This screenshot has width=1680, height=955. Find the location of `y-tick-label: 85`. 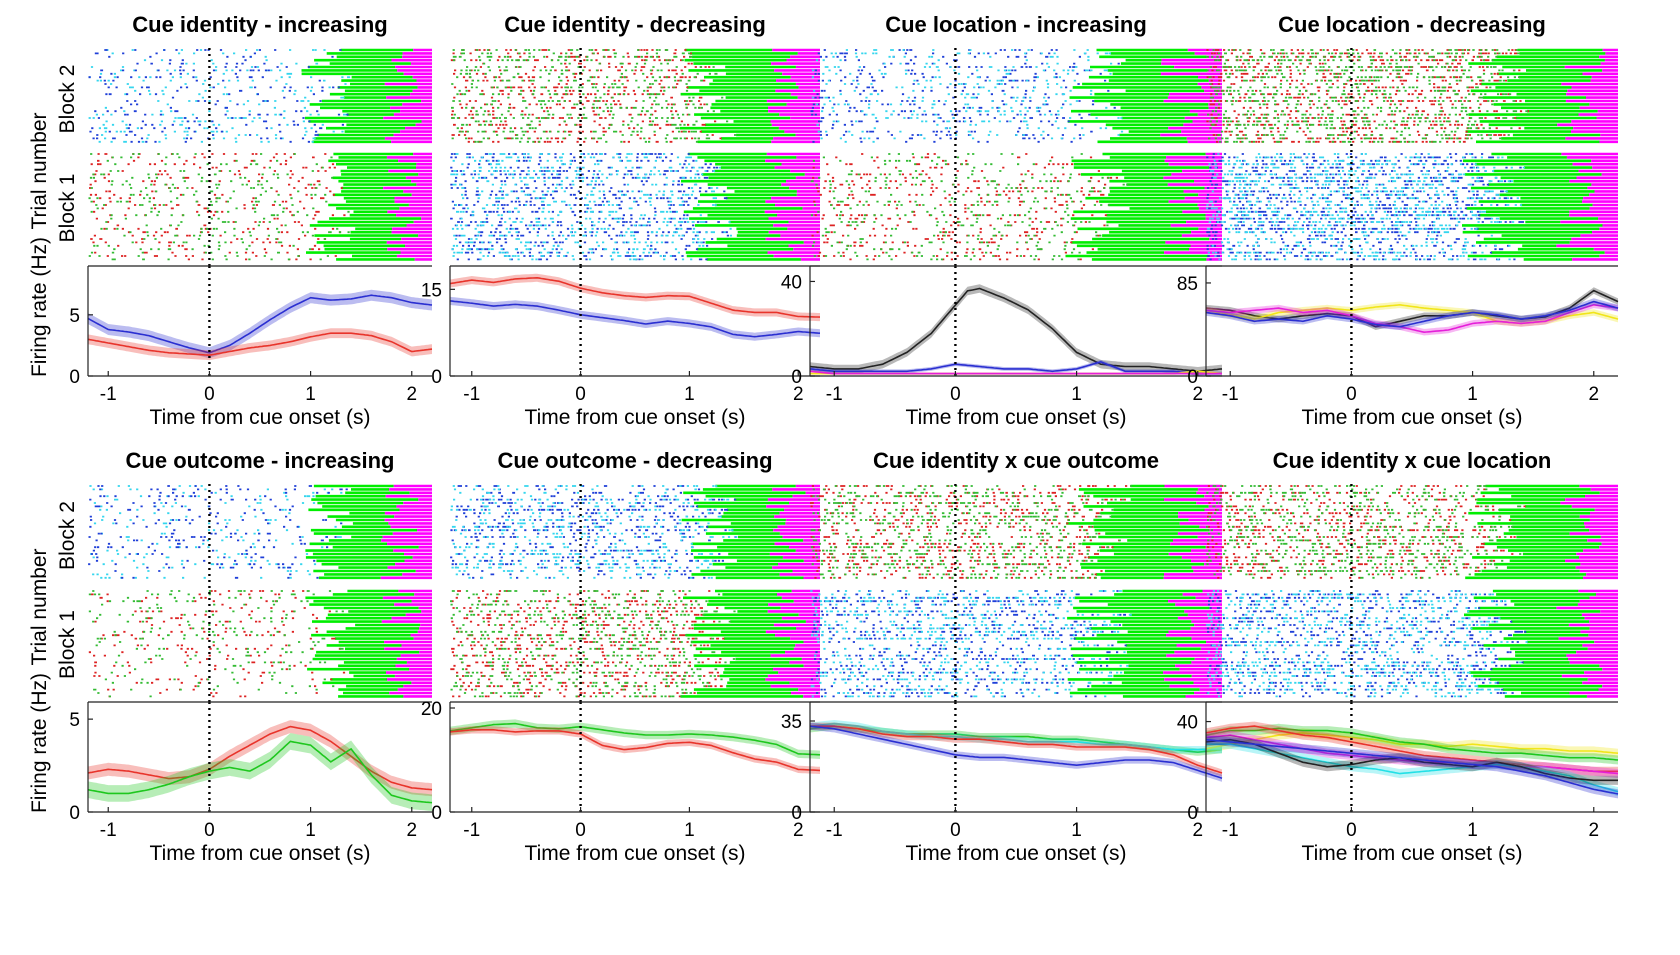

y-tick-label: 85 is located at coordinates (1187, 284).